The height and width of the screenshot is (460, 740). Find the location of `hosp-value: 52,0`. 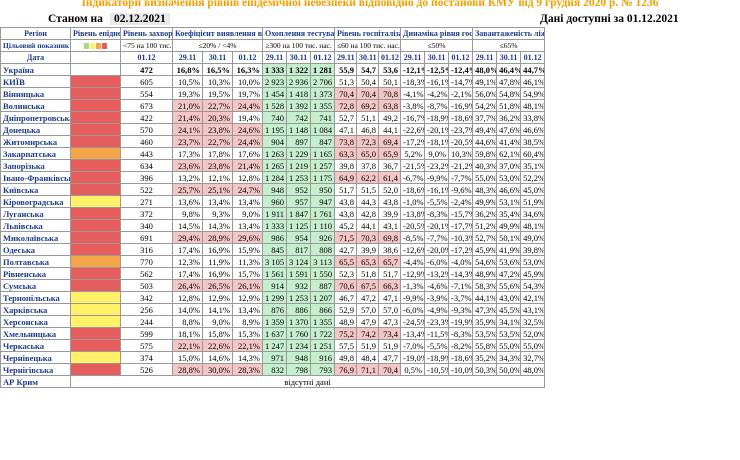

hosp-value: 52,0 is located at coordinates (390, 189).